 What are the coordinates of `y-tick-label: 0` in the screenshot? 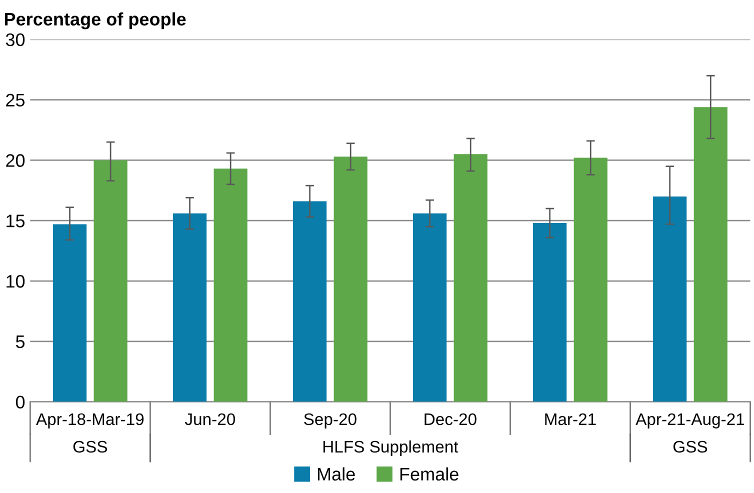 It's located at (20, 402).